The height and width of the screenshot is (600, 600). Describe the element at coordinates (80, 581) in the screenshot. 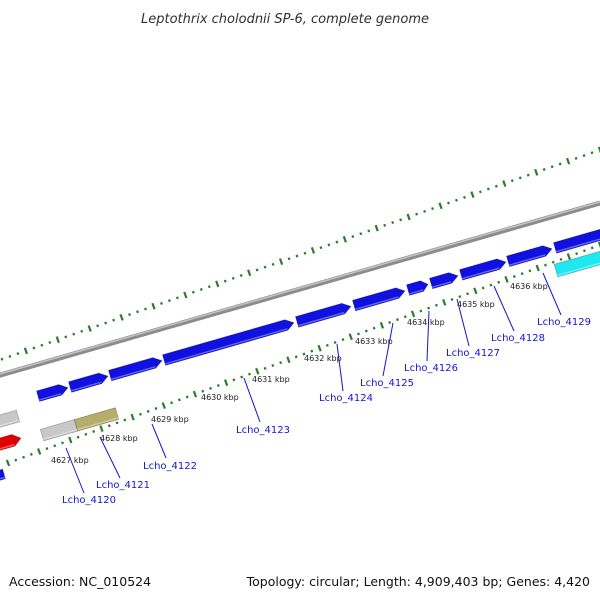

I see `accession-text: Accession: NC_010524` at that location.